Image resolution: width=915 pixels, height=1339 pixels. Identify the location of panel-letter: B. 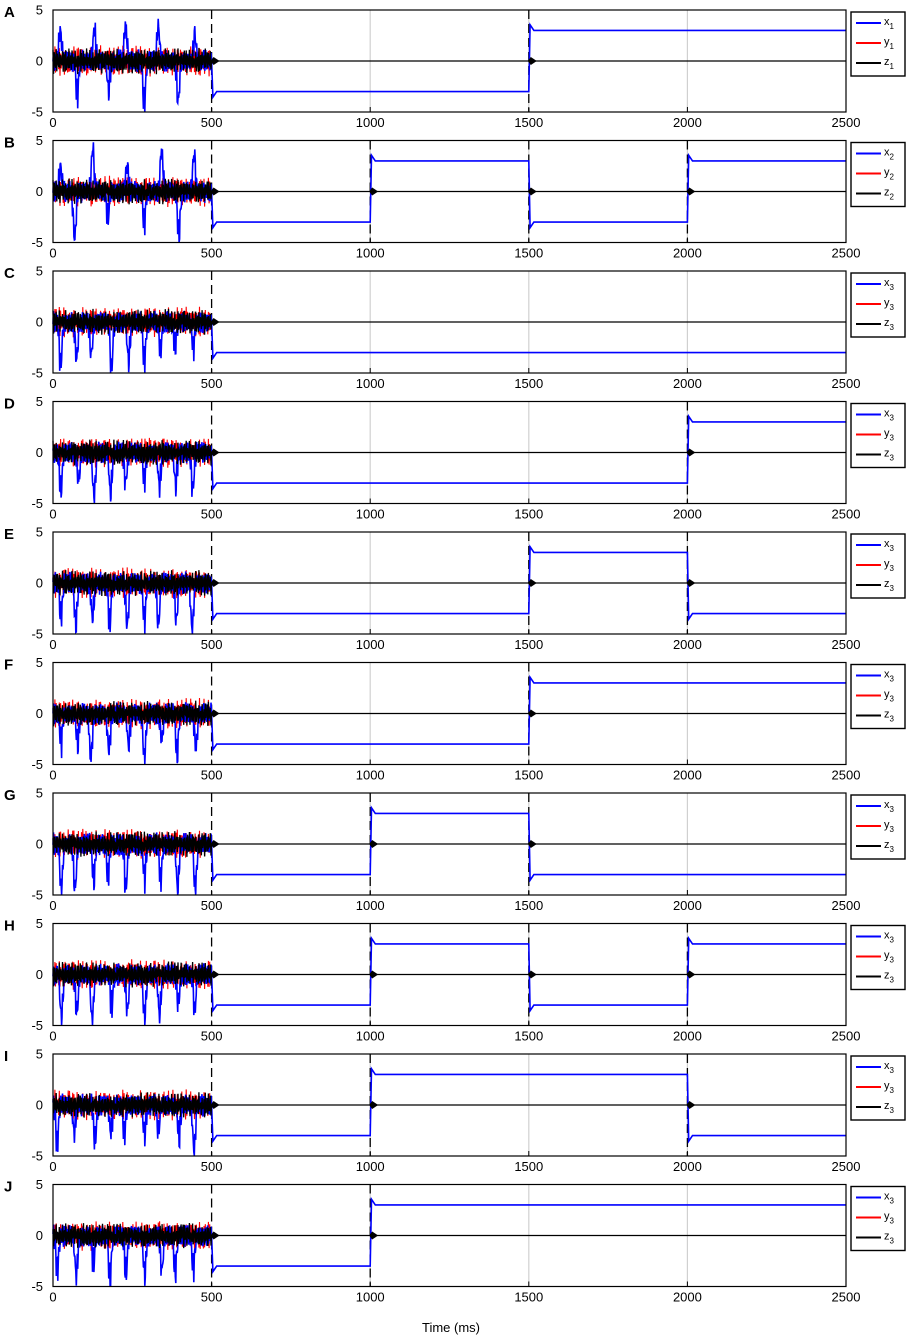
(9, 143).